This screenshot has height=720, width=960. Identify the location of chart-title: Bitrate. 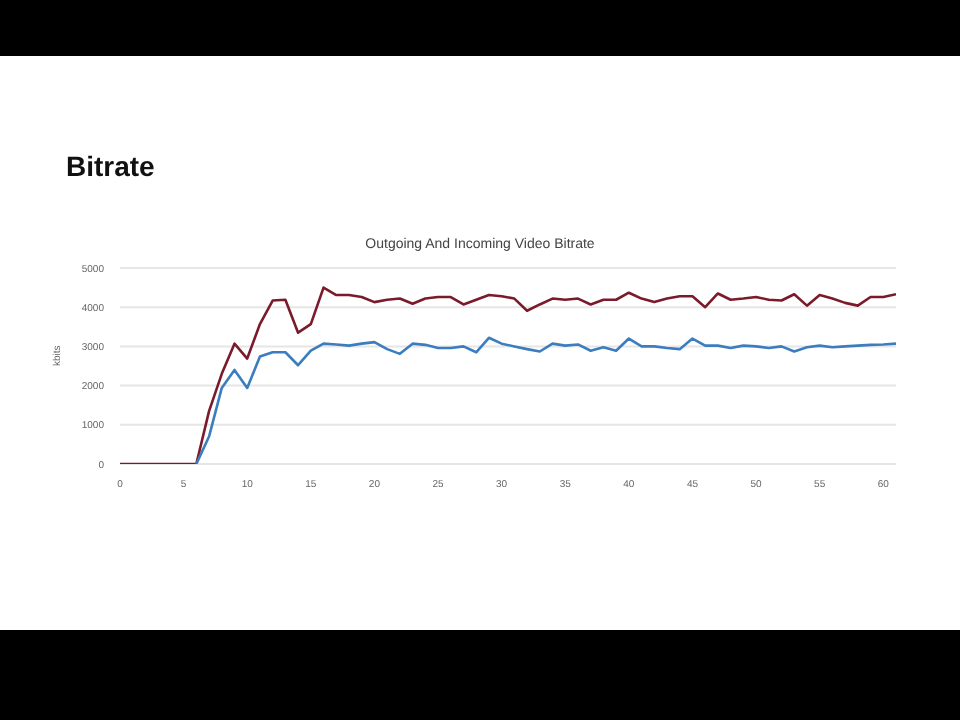
(110, 166).